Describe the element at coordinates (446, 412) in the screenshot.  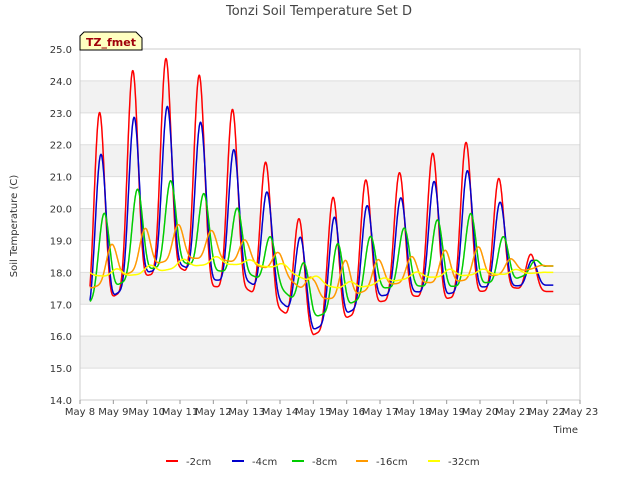
I see `x-tick-label: May 19` at that location.